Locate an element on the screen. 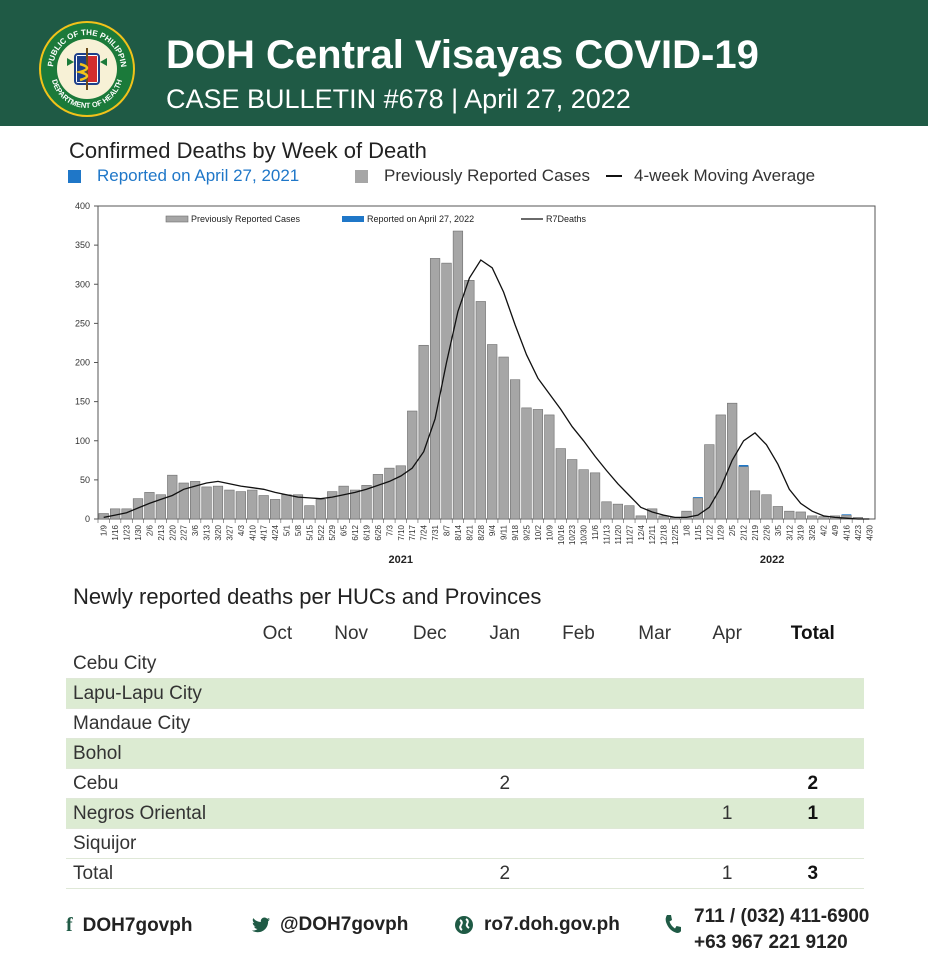  x-tick-label: 1/16 is located at coordinates (115, 532).